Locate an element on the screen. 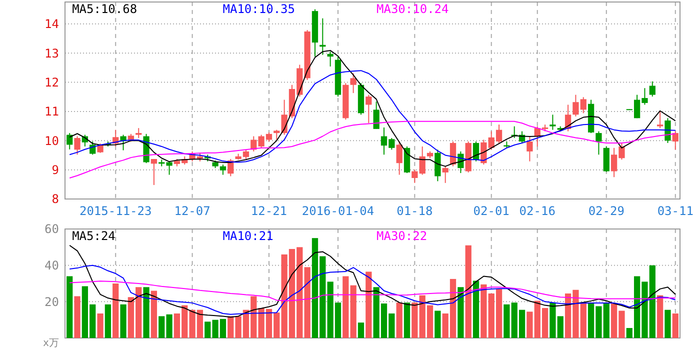  y-tick-label: 11 is located at coordinates (51, 111).